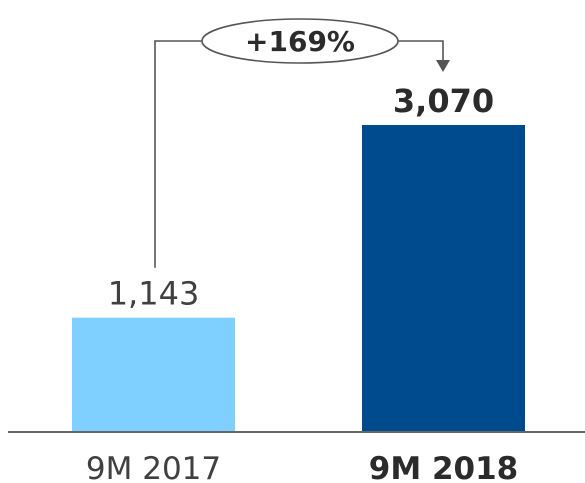 The width and height of the screenshot is (585, 483). What do you see at coordinates (443, 66) in the screenshot?
I see `growth-arrowhead-icon` at bounding box center [443, 66].